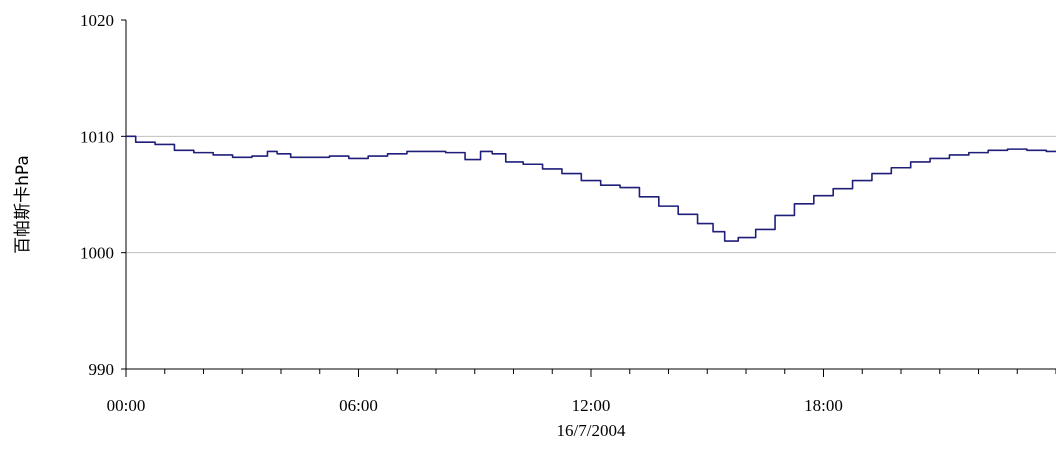 Image resolution: width=1056 pixels, height=450 pixels. I want to click on y-ticks: 990 1000 1010 1020, so click(103, 195).